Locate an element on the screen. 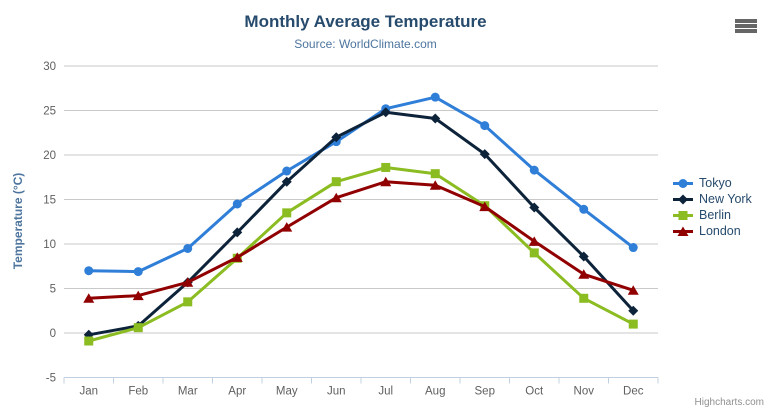 The image size is (769, 416). y-axis-label: 15 is located at coordinates (49, 201).